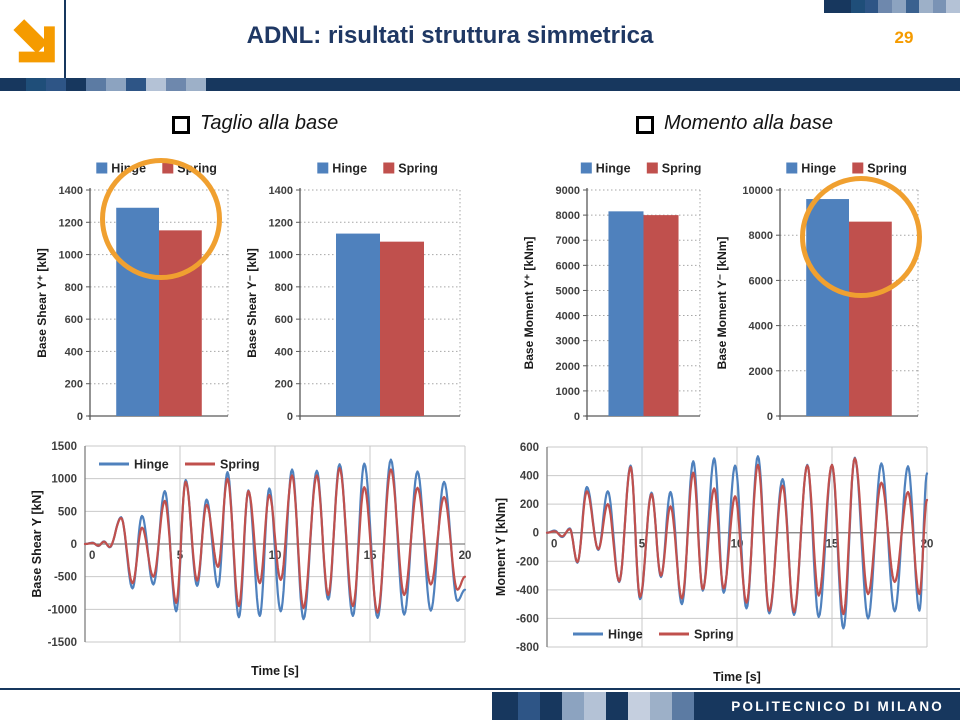 The width and height of the screenshot is (960, 720). Describe the element at coordinates (480, 84) in the screenshot. I see `header-bar` at that location.